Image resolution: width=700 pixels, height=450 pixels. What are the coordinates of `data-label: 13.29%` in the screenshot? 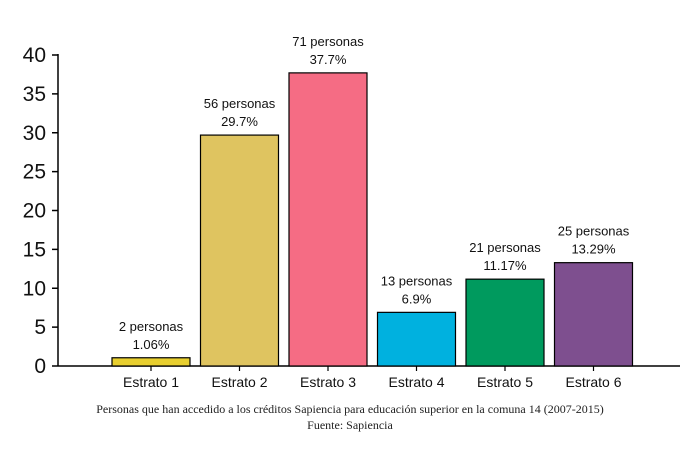 It's located at (593, 249).